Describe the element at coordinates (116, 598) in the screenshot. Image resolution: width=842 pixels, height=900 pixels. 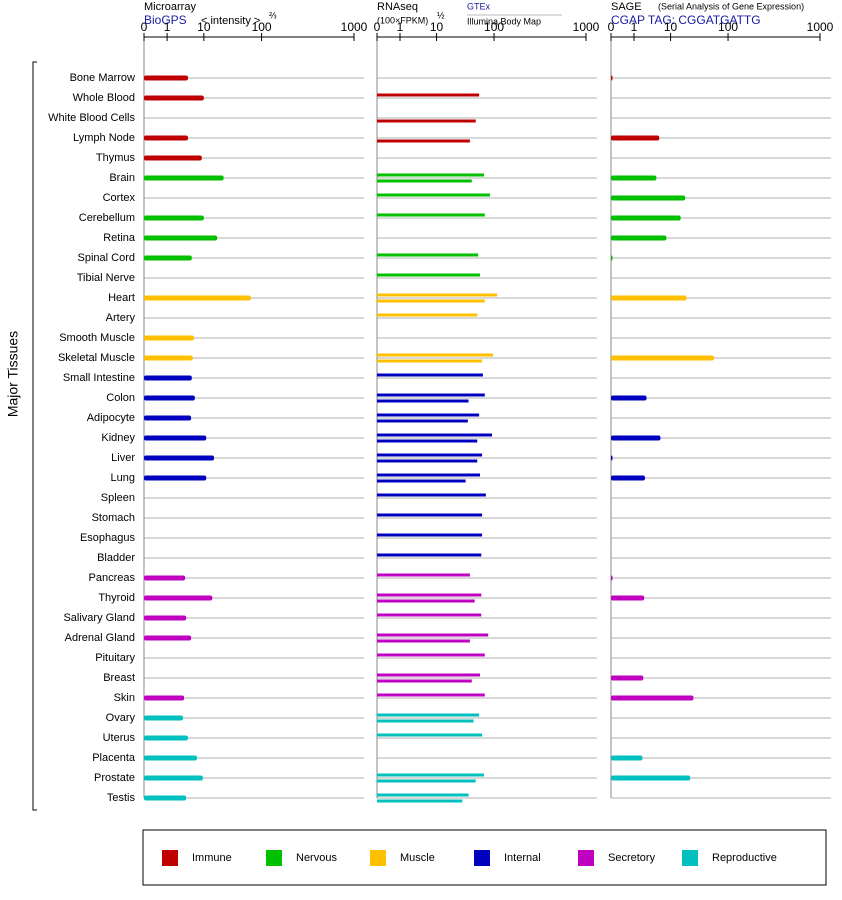
I see `category-label: Thyroid` at that location.